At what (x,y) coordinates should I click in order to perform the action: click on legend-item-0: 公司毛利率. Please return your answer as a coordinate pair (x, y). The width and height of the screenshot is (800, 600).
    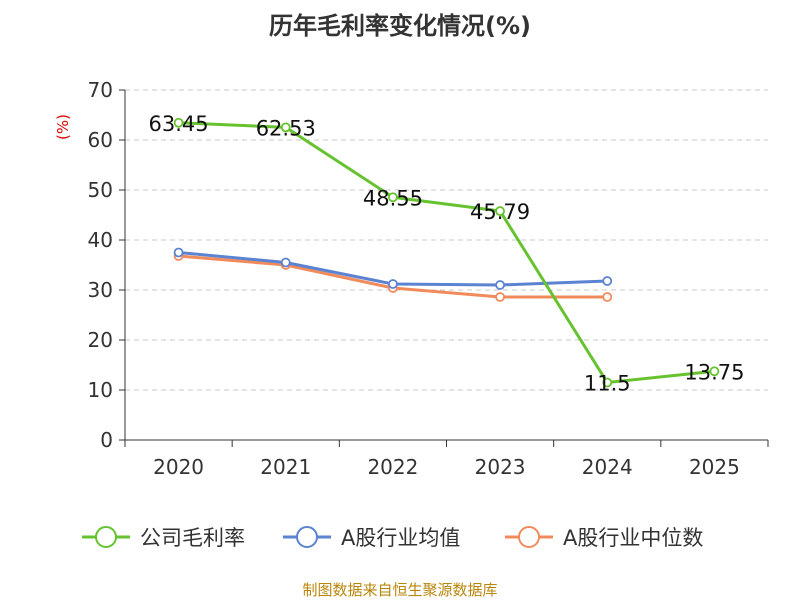
    Looking at the image, I should click on (163, 538).